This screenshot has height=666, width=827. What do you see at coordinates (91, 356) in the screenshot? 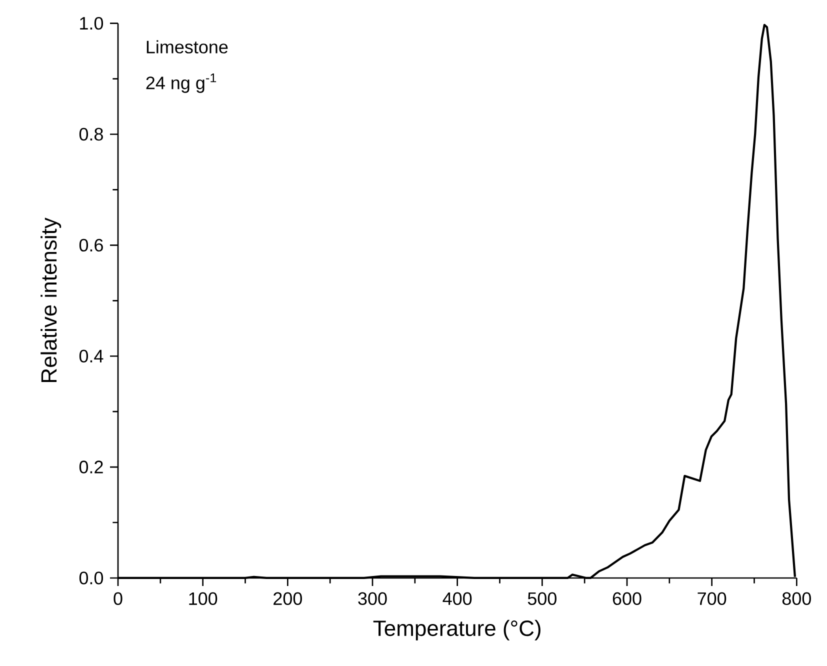
I see `y-tick-label: 0.4` at bounding box center [91, 356].